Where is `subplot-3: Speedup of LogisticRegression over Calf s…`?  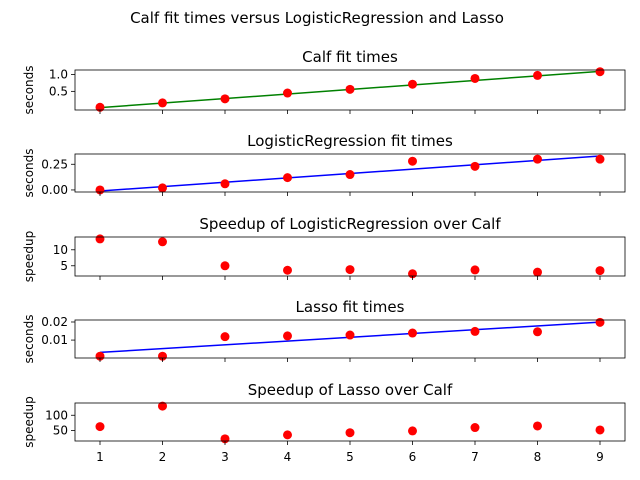
subplot-3: Speedup of LogisticRegression over Calf s… is located at coordinates (324, 248).